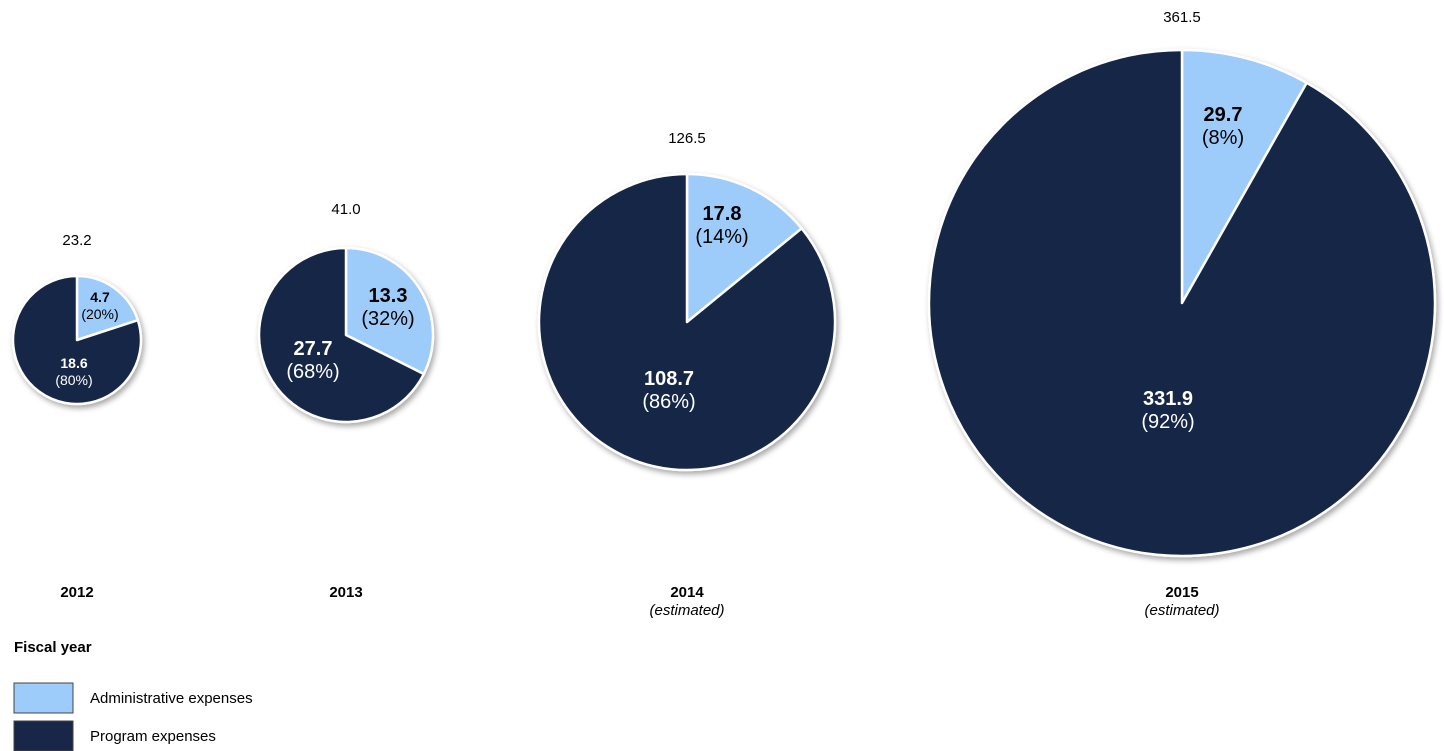 This screenshot has width=1444, height=751. I want to click on slice-percent-label: (86%), so click(668, 402).